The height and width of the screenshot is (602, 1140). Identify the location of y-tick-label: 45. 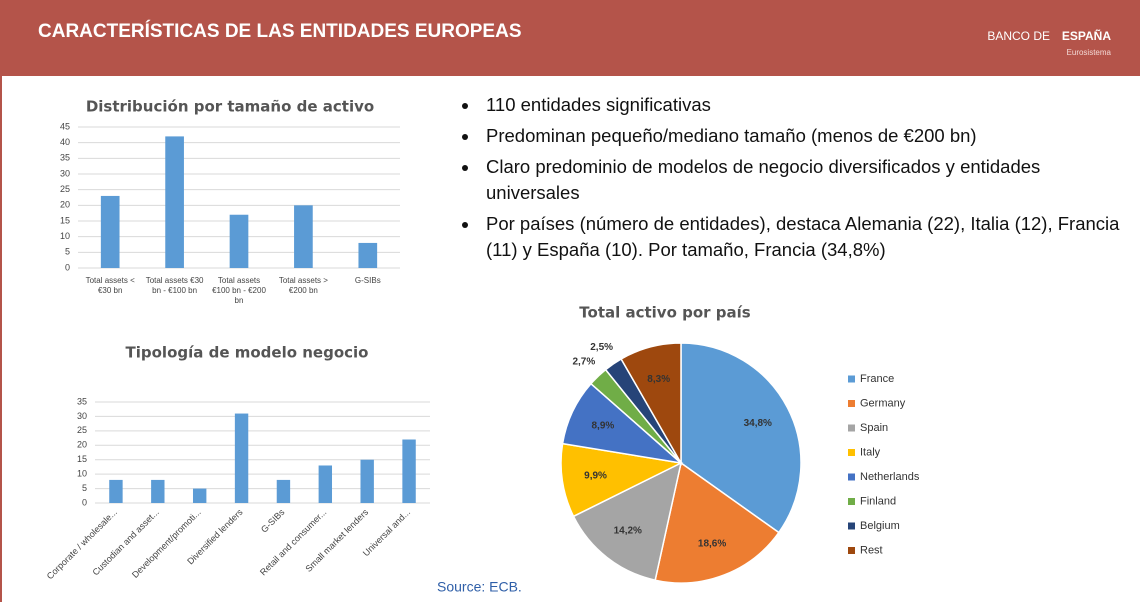
(65, 126).